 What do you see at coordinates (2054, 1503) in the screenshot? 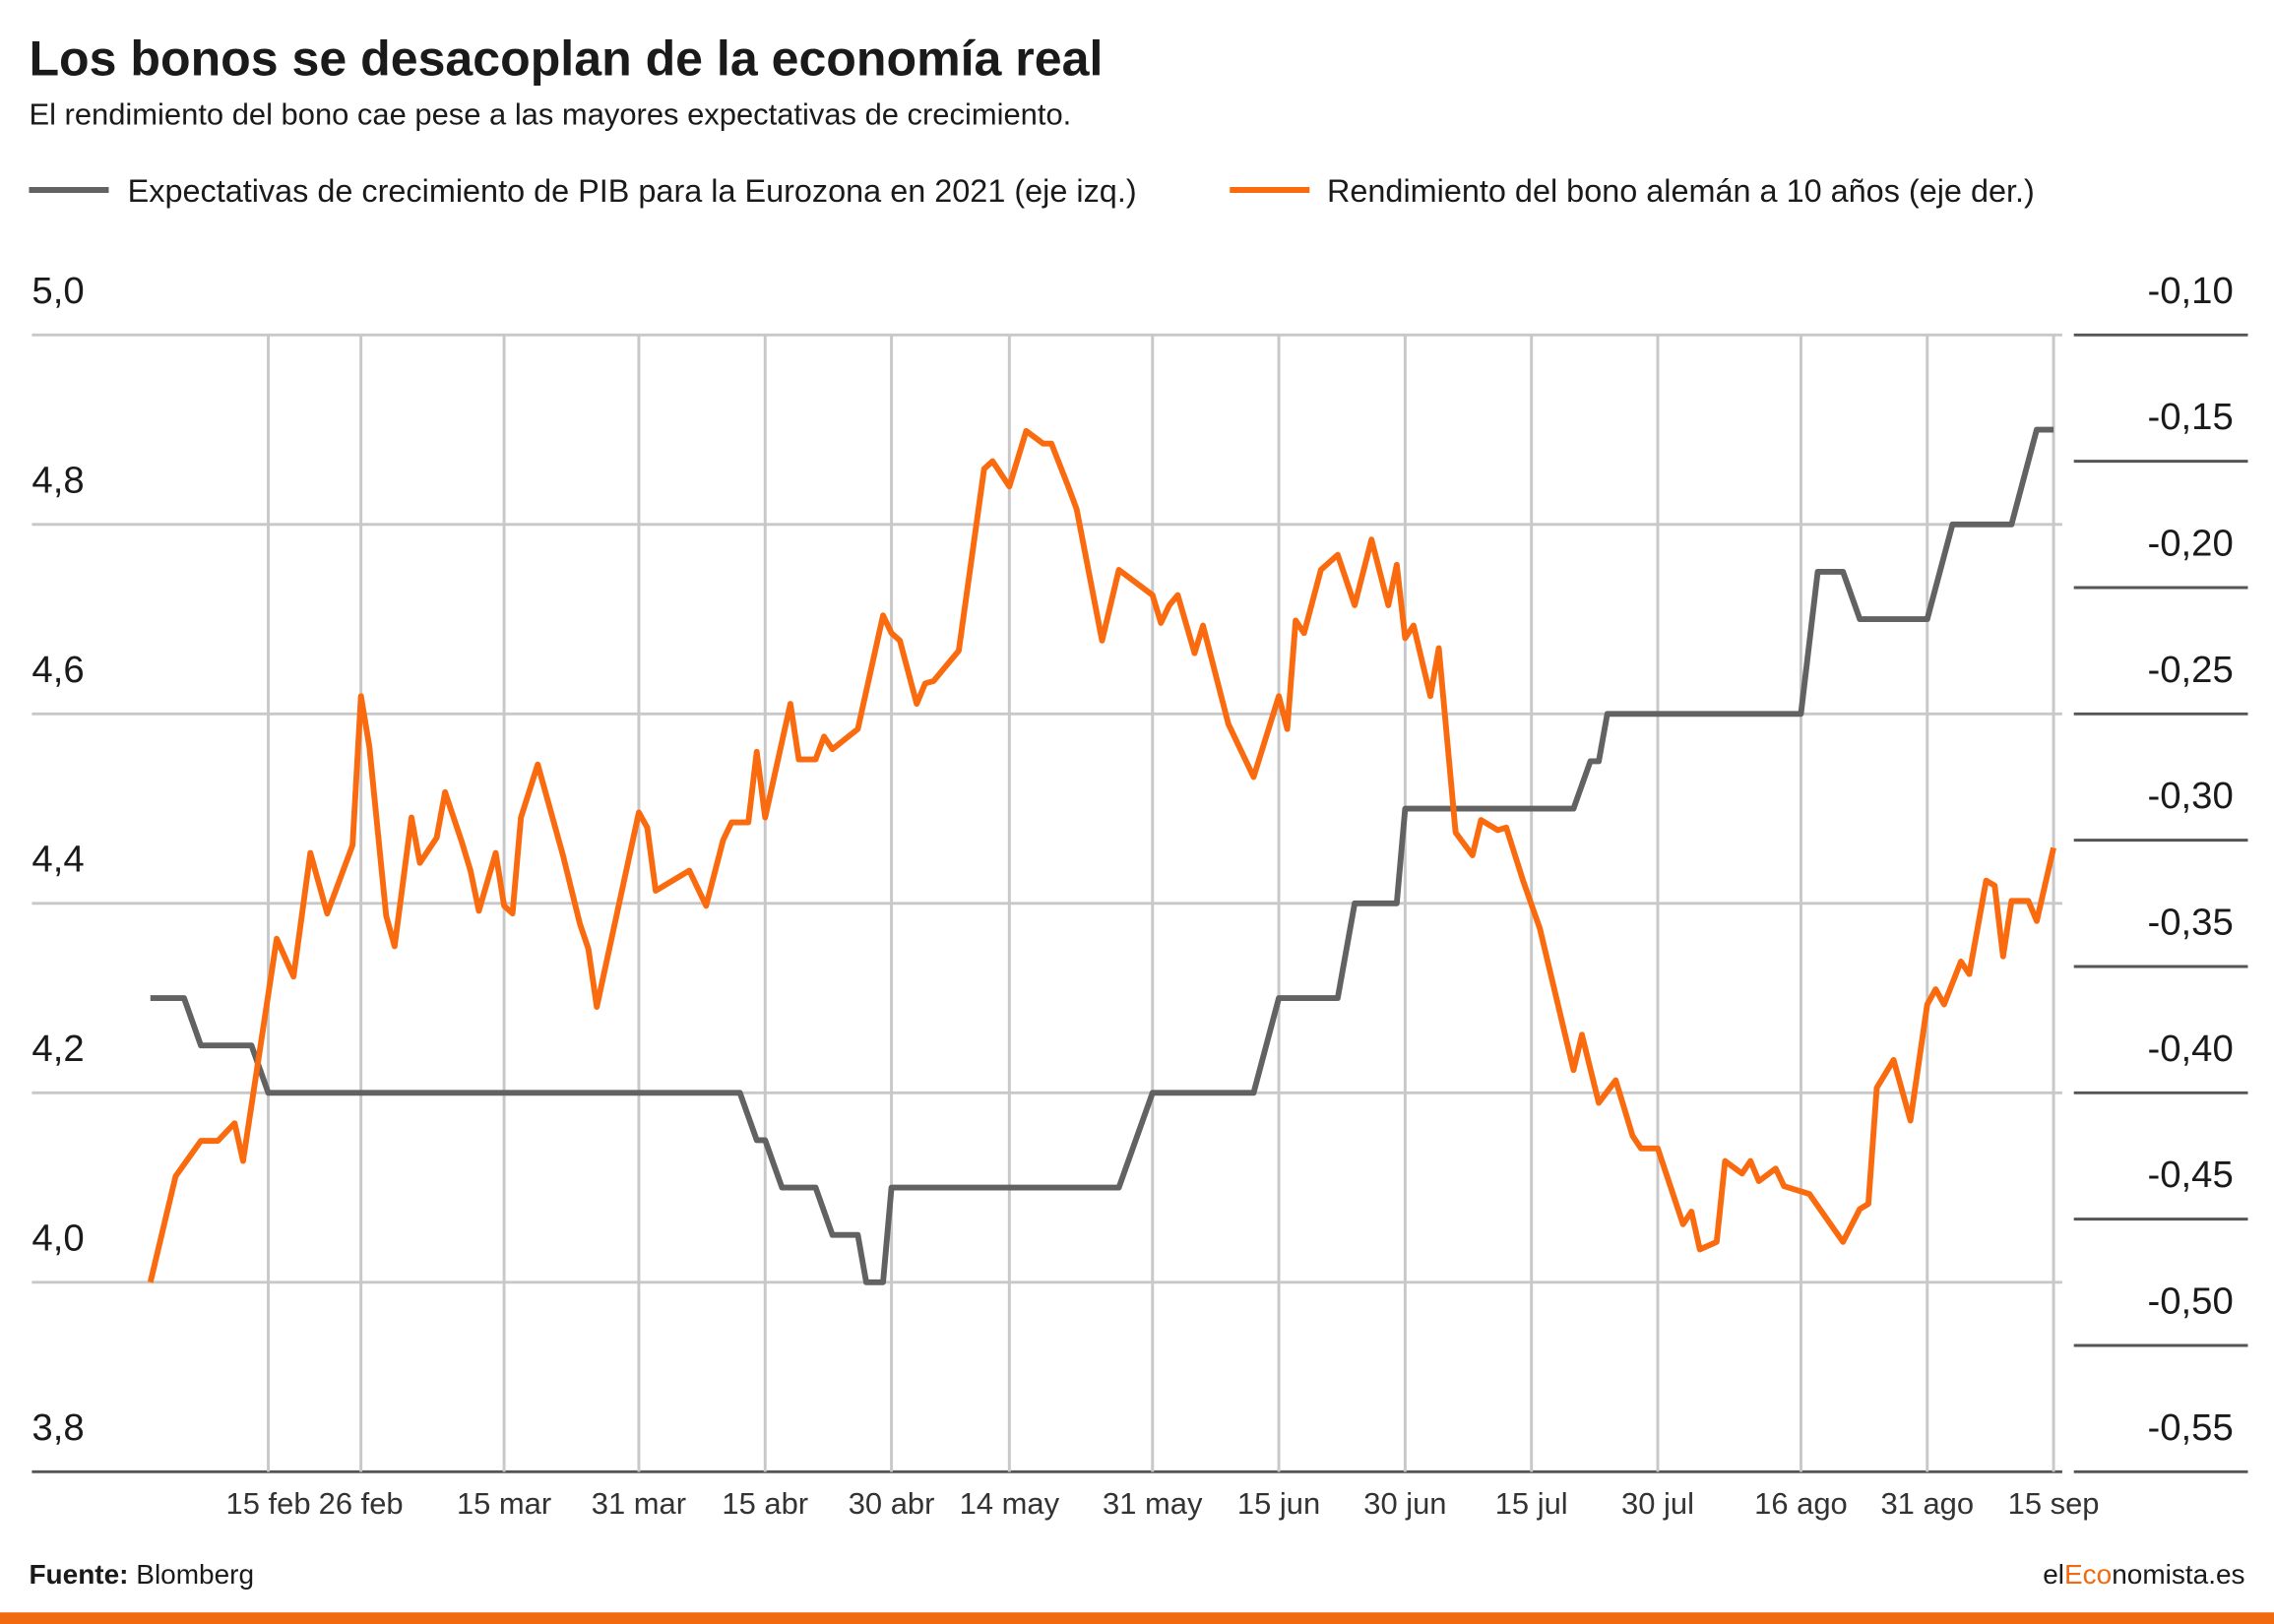
I see `x-tick-label: 15 sep` at bounding box center [2054, 1503].